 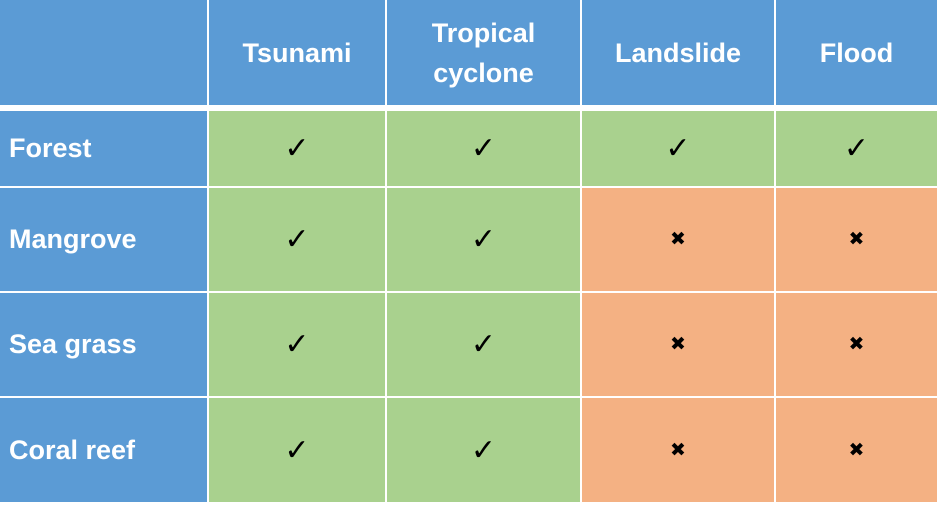 I want to click on row-label: Sea grass, so click(x=103, y=344).